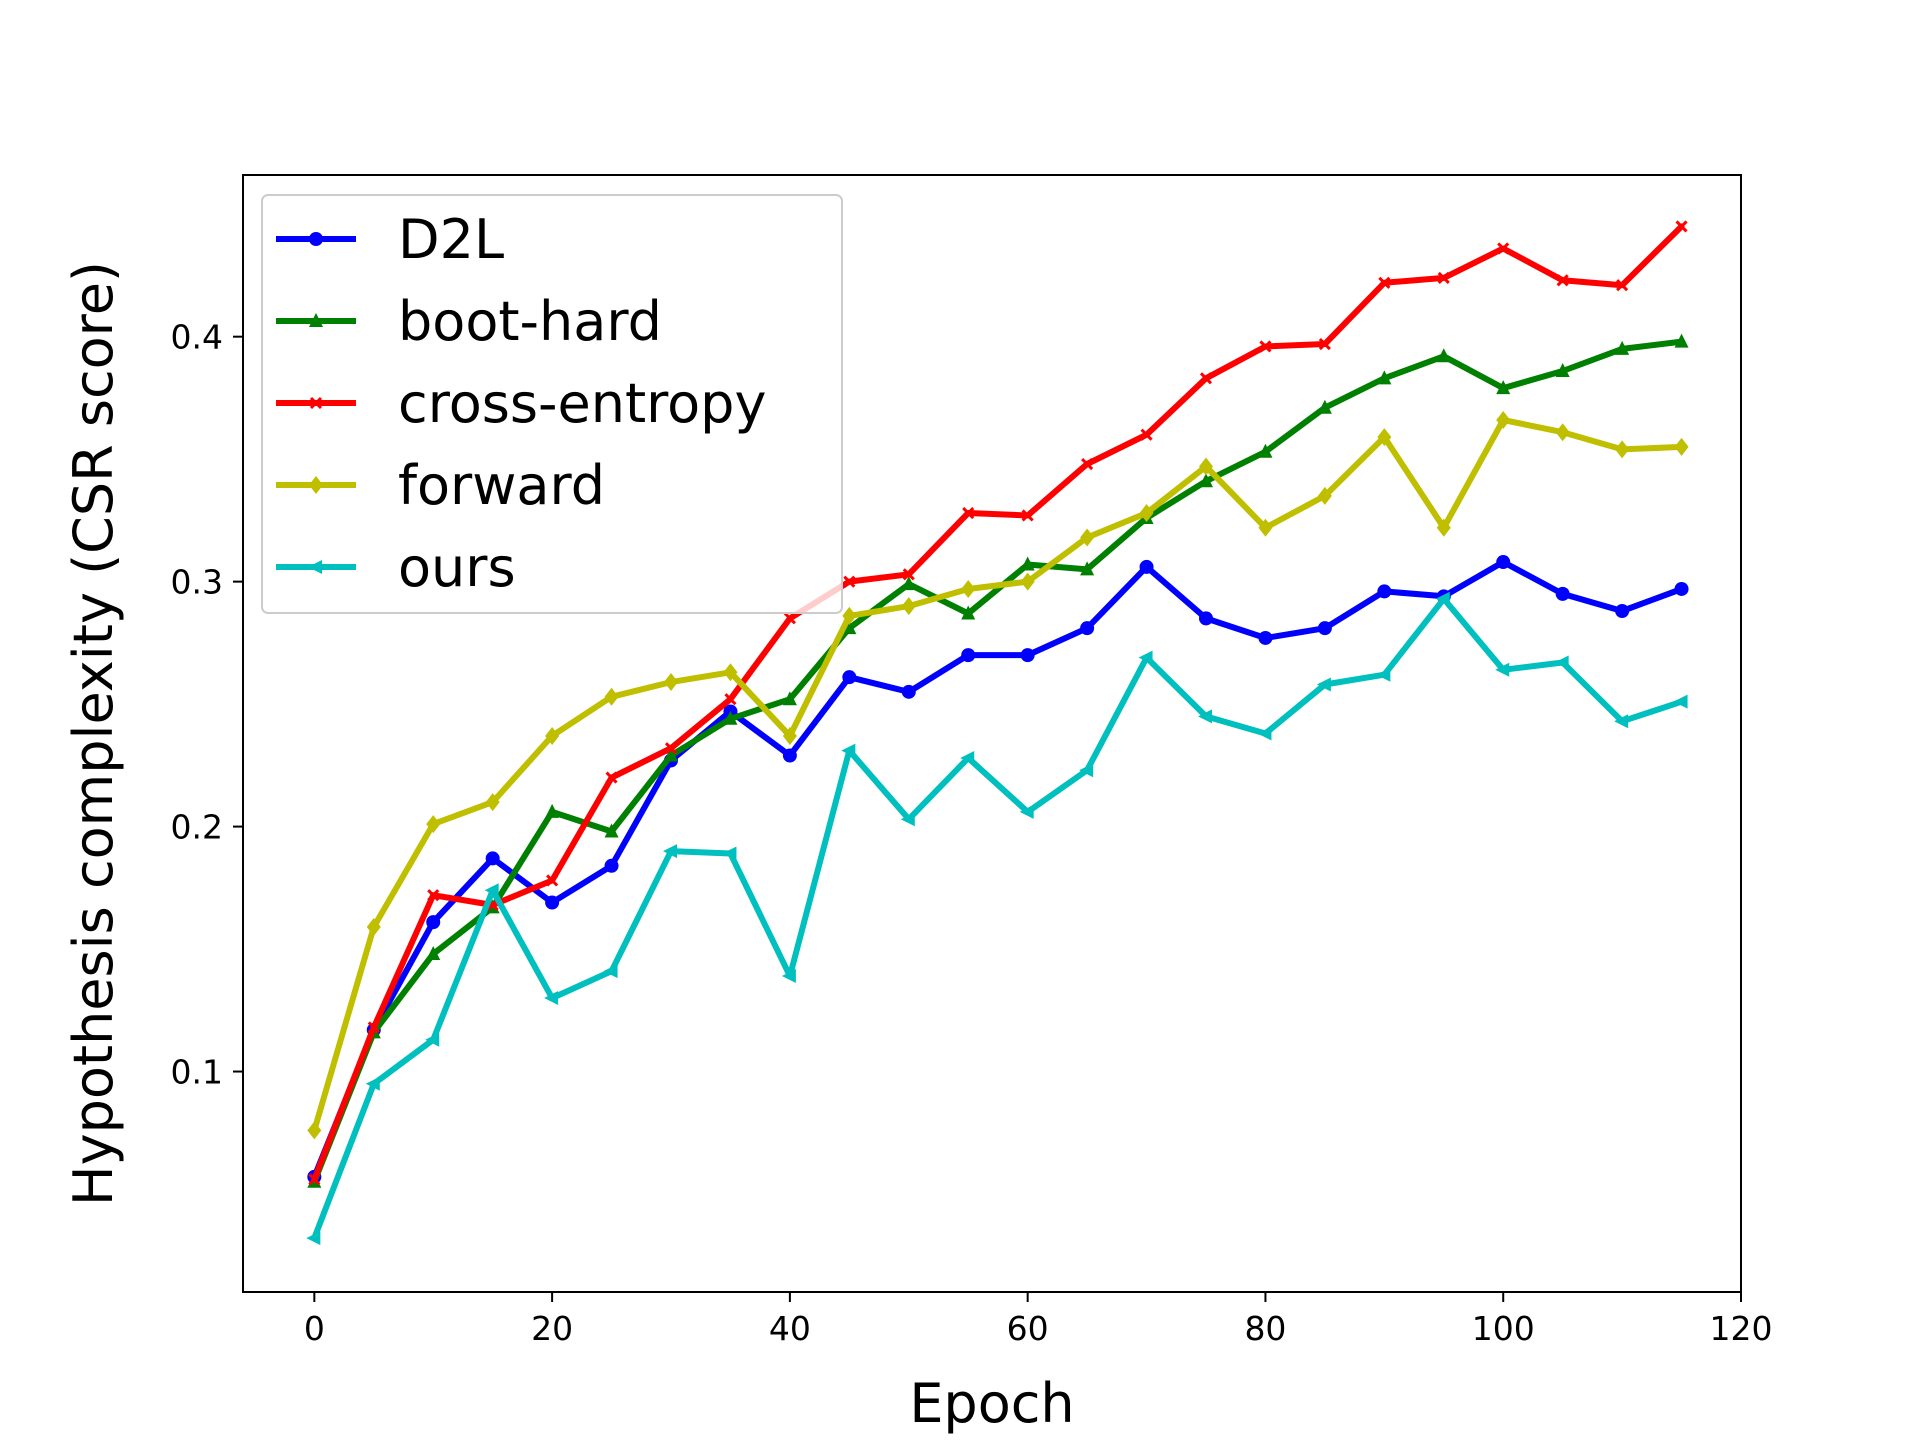  Describe the element at coordinates (93, 733) in the screenshot. I see `y-axis-label: Hypothesis complexity (CSR score)` at that location.